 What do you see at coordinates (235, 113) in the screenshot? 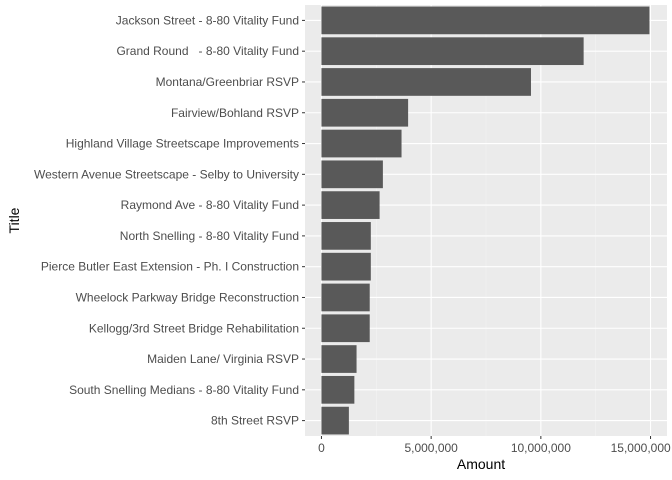
I see `y-tick-label: Fairview/Bohland RSVP` at bounding box center [235, 113].